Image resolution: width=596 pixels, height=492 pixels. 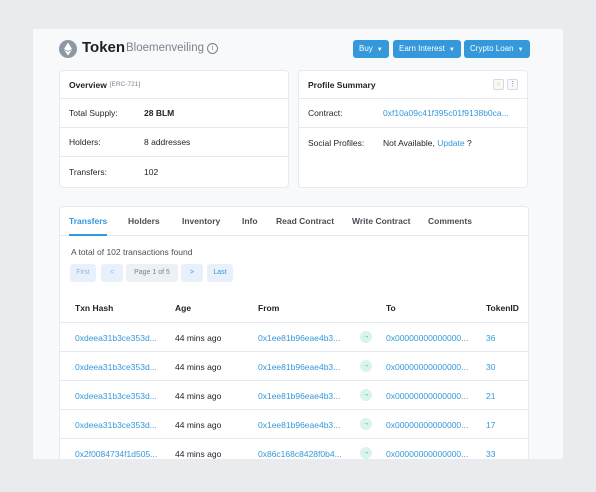 I want to click on token-id-link: 36, so click(x=491, y=338).